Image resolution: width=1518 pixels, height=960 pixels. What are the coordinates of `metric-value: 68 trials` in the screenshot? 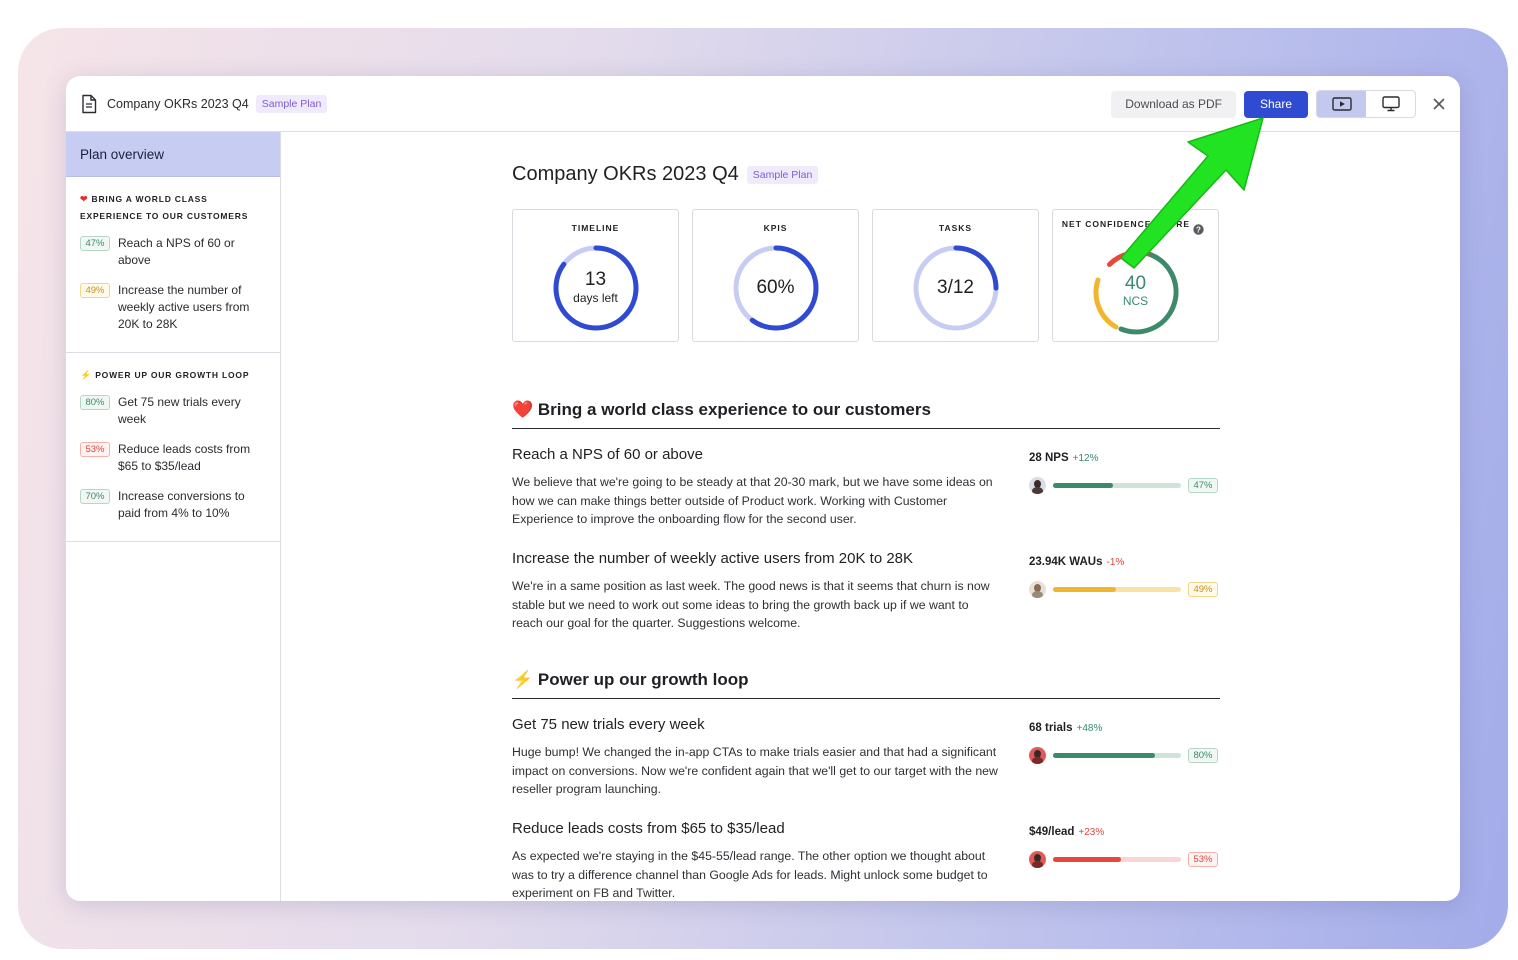 It's located at (1051, 728).